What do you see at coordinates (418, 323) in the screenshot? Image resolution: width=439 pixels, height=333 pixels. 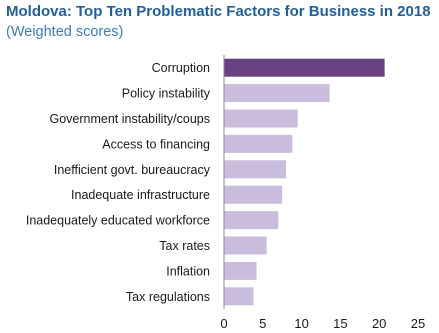 I see `x-tick-label-5: 25` at bounding box center [418, 323].